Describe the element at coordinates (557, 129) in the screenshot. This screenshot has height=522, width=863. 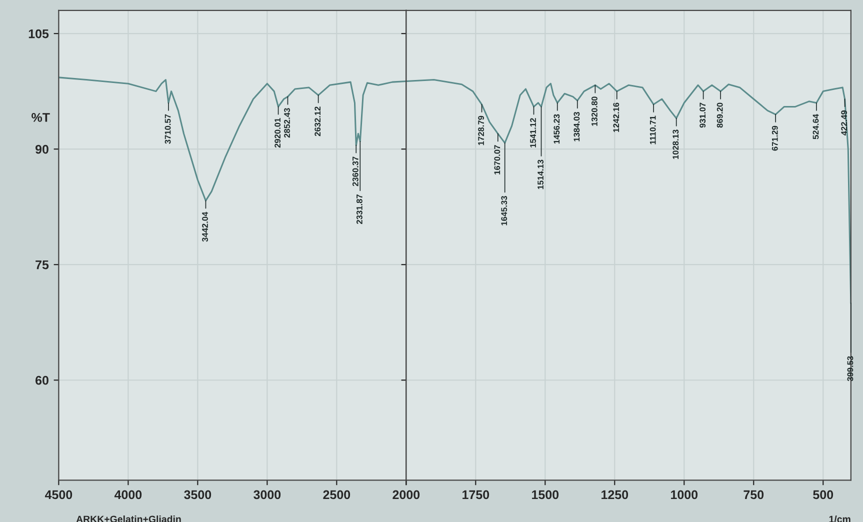
I see `annotation: 1456.23` at that location.